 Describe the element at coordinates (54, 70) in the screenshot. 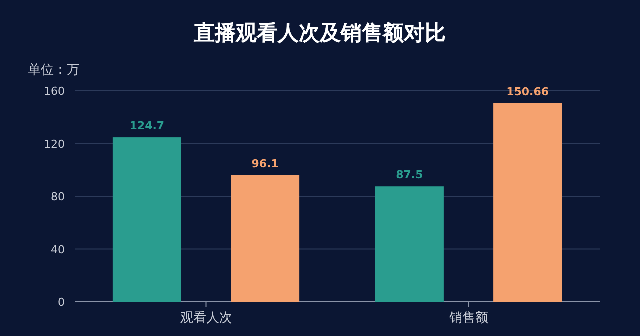

I see `y-axis-title: 单位：万` at that location.